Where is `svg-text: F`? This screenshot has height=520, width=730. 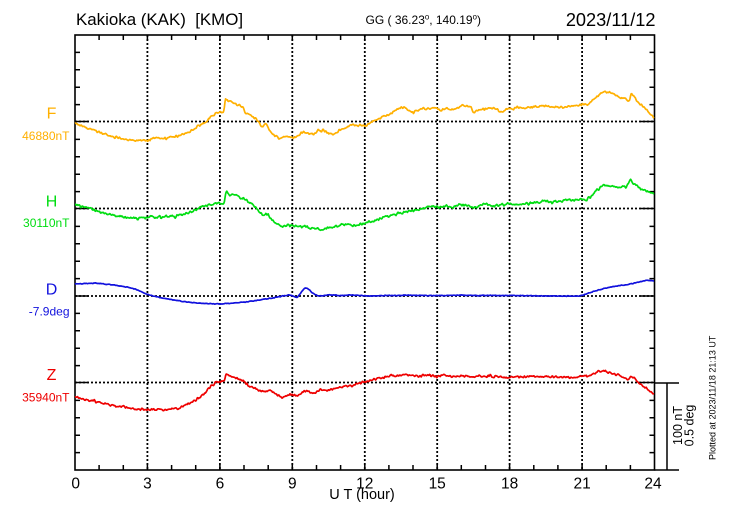 svg-text: F is located at coordinates (52, 114).